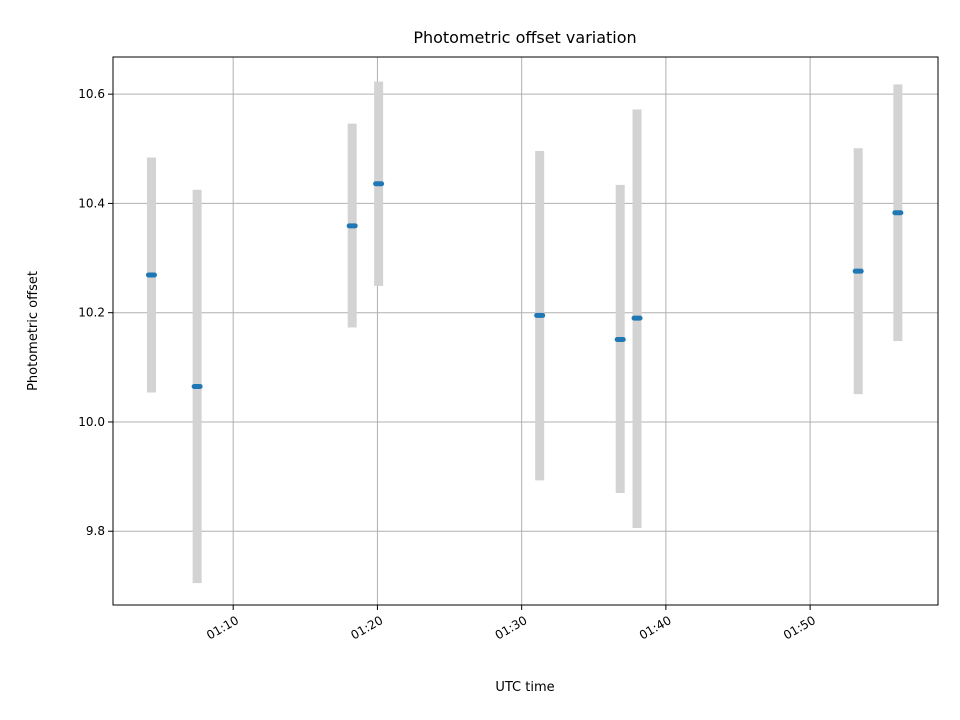 Image resolution: width=960 pixels, height=720 pixels. Describe the element at coordinates (91, 203) in the screenshot. I see `y-tick-label: 10.4` at that location.